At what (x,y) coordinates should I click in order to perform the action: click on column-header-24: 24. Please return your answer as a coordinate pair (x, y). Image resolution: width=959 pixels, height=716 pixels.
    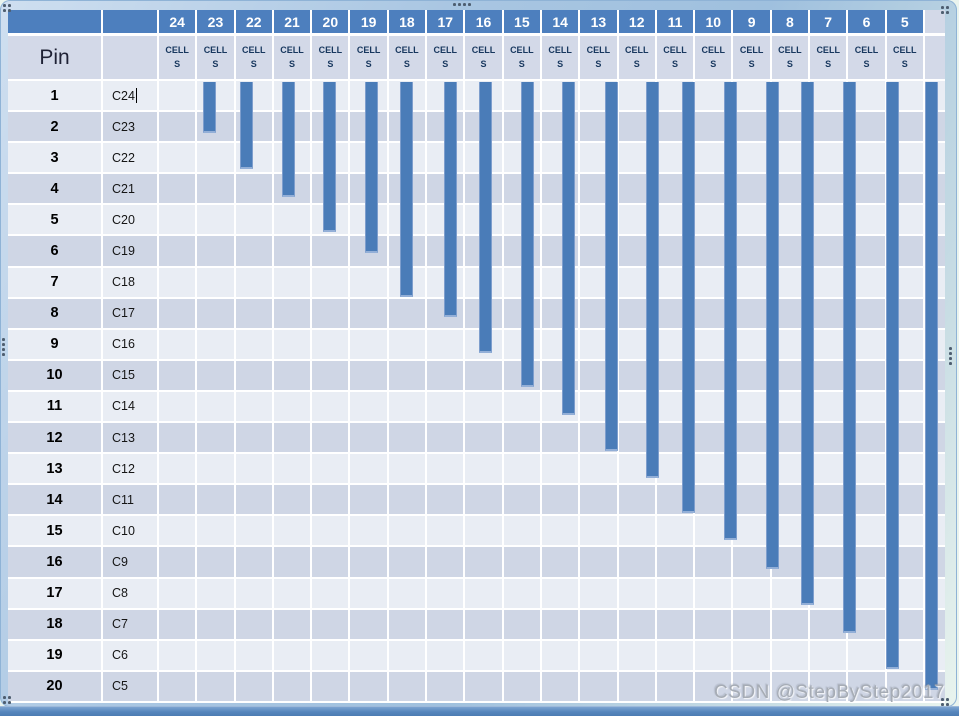
    Looking at the image, I should click on (178, 21).